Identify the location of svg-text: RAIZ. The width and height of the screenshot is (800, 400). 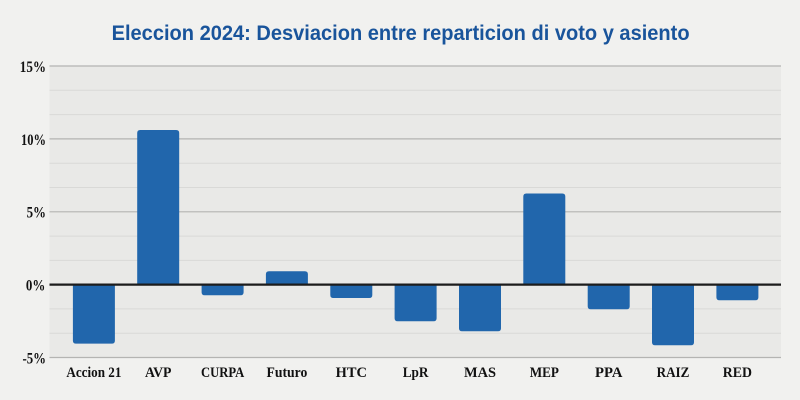
(673, 373).